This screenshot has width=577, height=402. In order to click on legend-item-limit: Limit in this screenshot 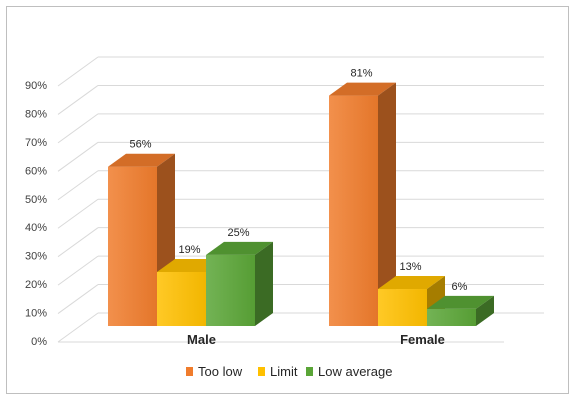, I will do `click(278, 371)`.